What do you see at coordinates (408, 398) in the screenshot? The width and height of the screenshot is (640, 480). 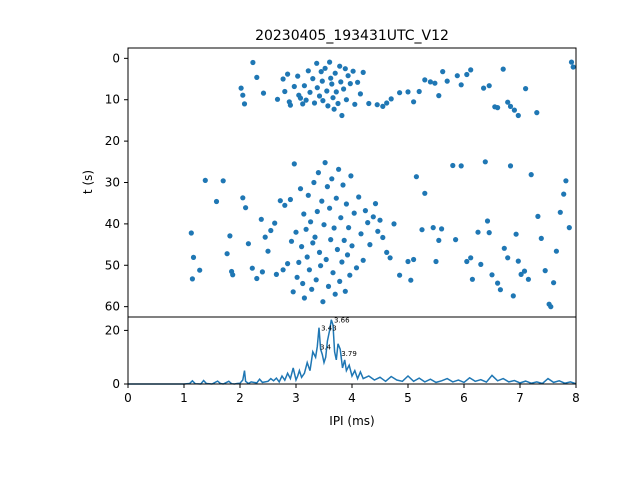 I see `x-tick-label: 5` at bounding box center [408, 398].